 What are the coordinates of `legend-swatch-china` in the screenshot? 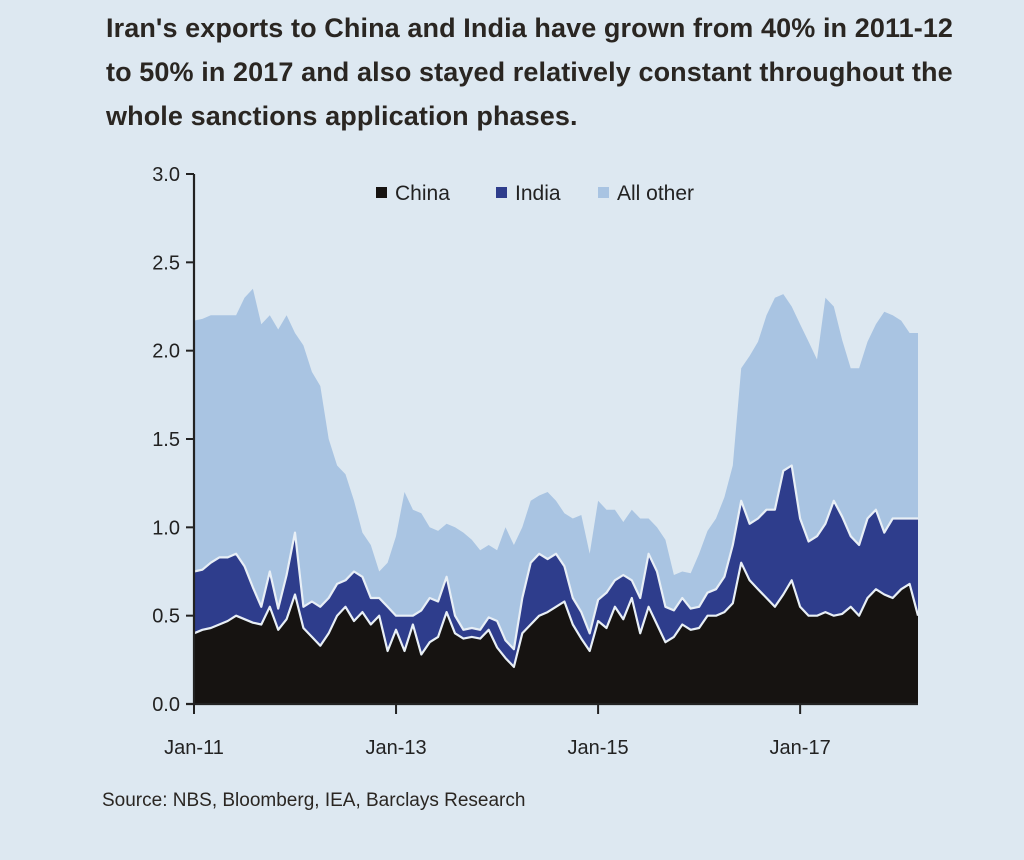 It's located at (381, 192).